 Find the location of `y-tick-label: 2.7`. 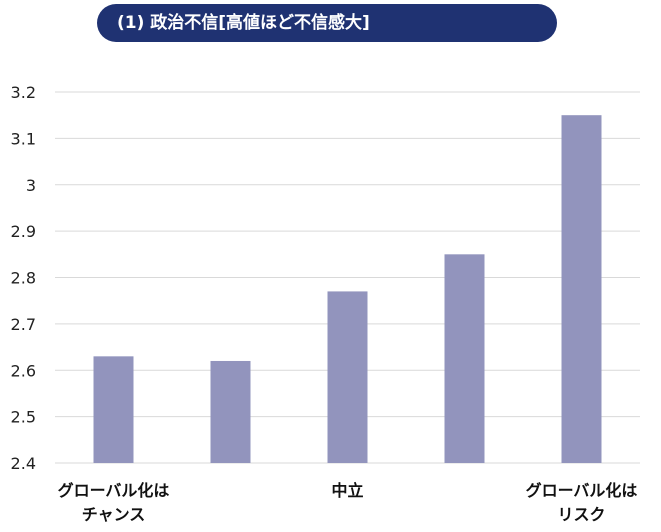

y-tick-label: 2.7 is located at coordinates (23, 324).